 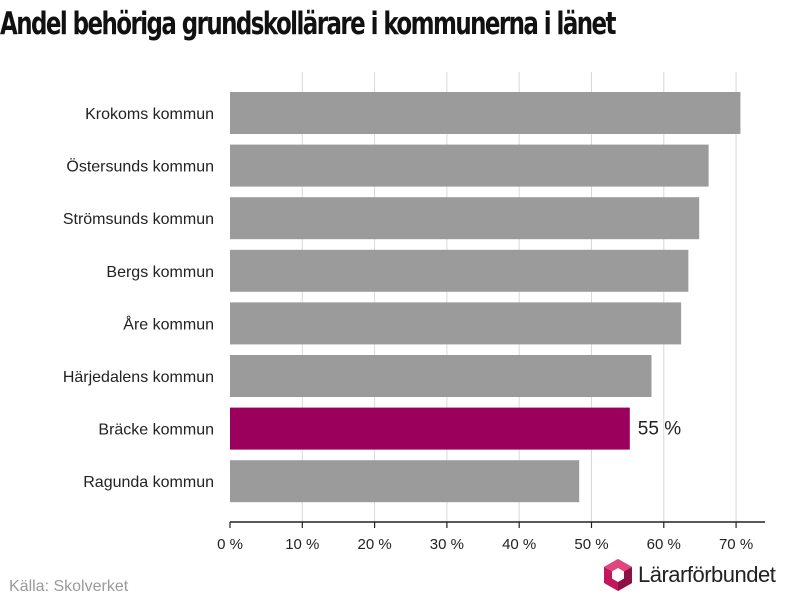 I want to click on category-label: Krokoms kommun, so click(x=149, y=114).